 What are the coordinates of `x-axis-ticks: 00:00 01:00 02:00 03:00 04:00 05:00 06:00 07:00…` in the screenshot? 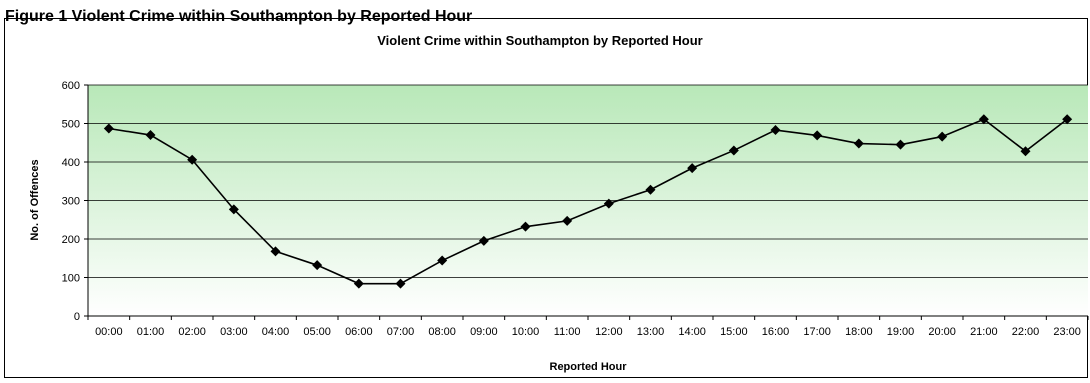 It's located at (588, 327).